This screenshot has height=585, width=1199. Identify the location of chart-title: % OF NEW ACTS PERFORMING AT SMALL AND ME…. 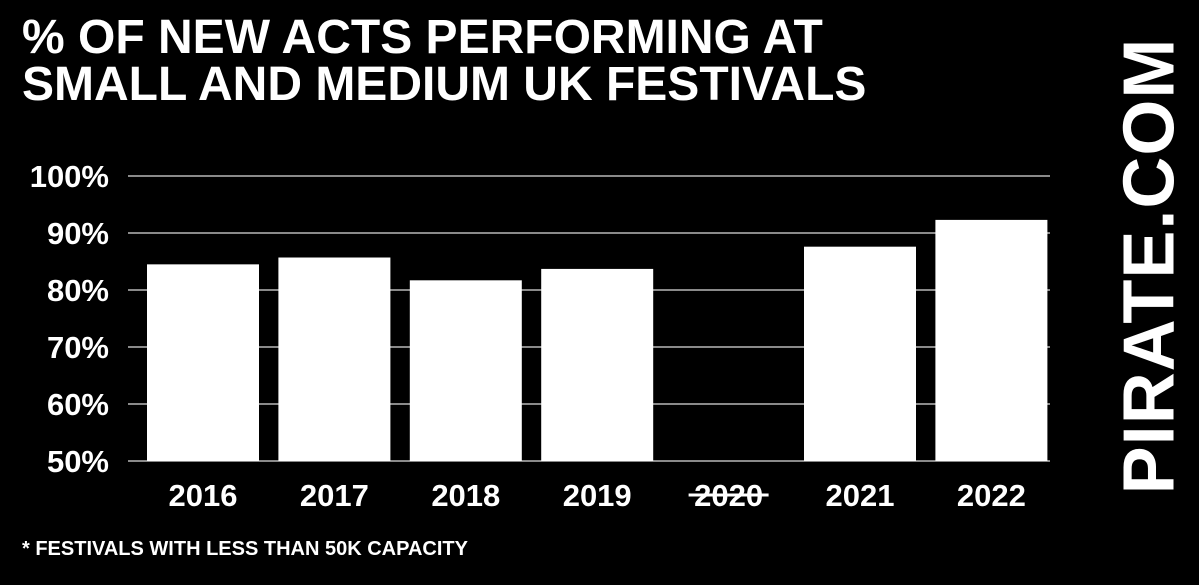
(542, 61).